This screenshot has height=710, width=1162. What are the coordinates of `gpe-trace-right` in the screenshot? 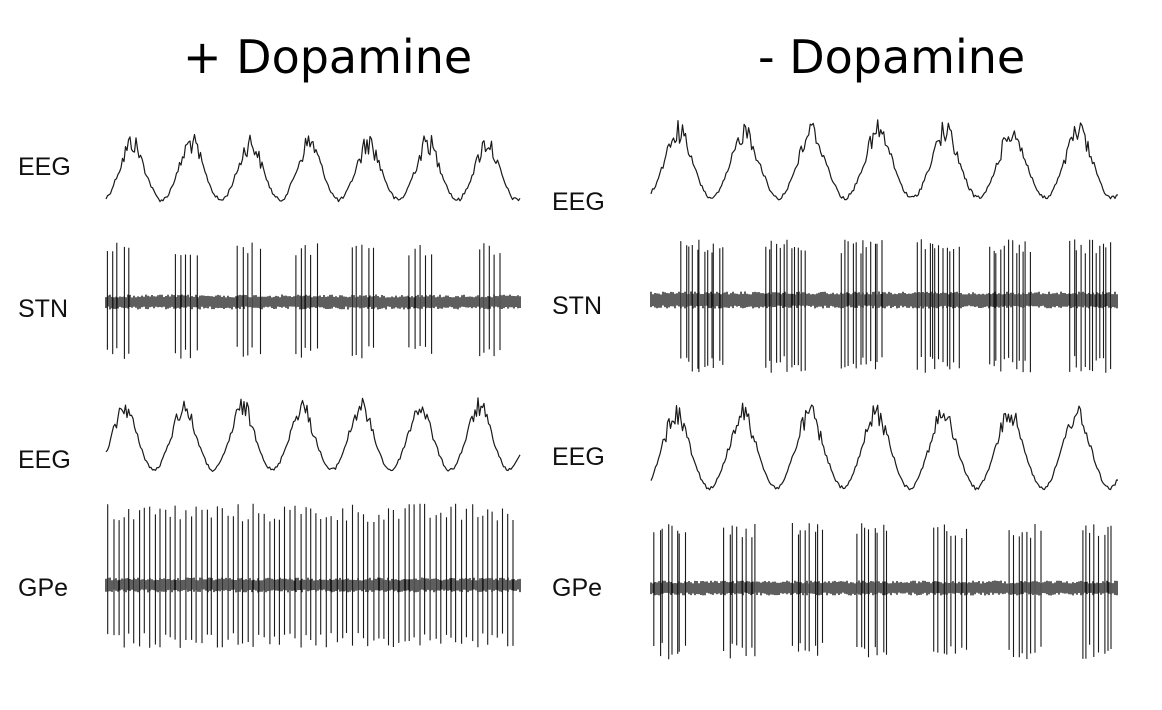 It's located at (884, 591).